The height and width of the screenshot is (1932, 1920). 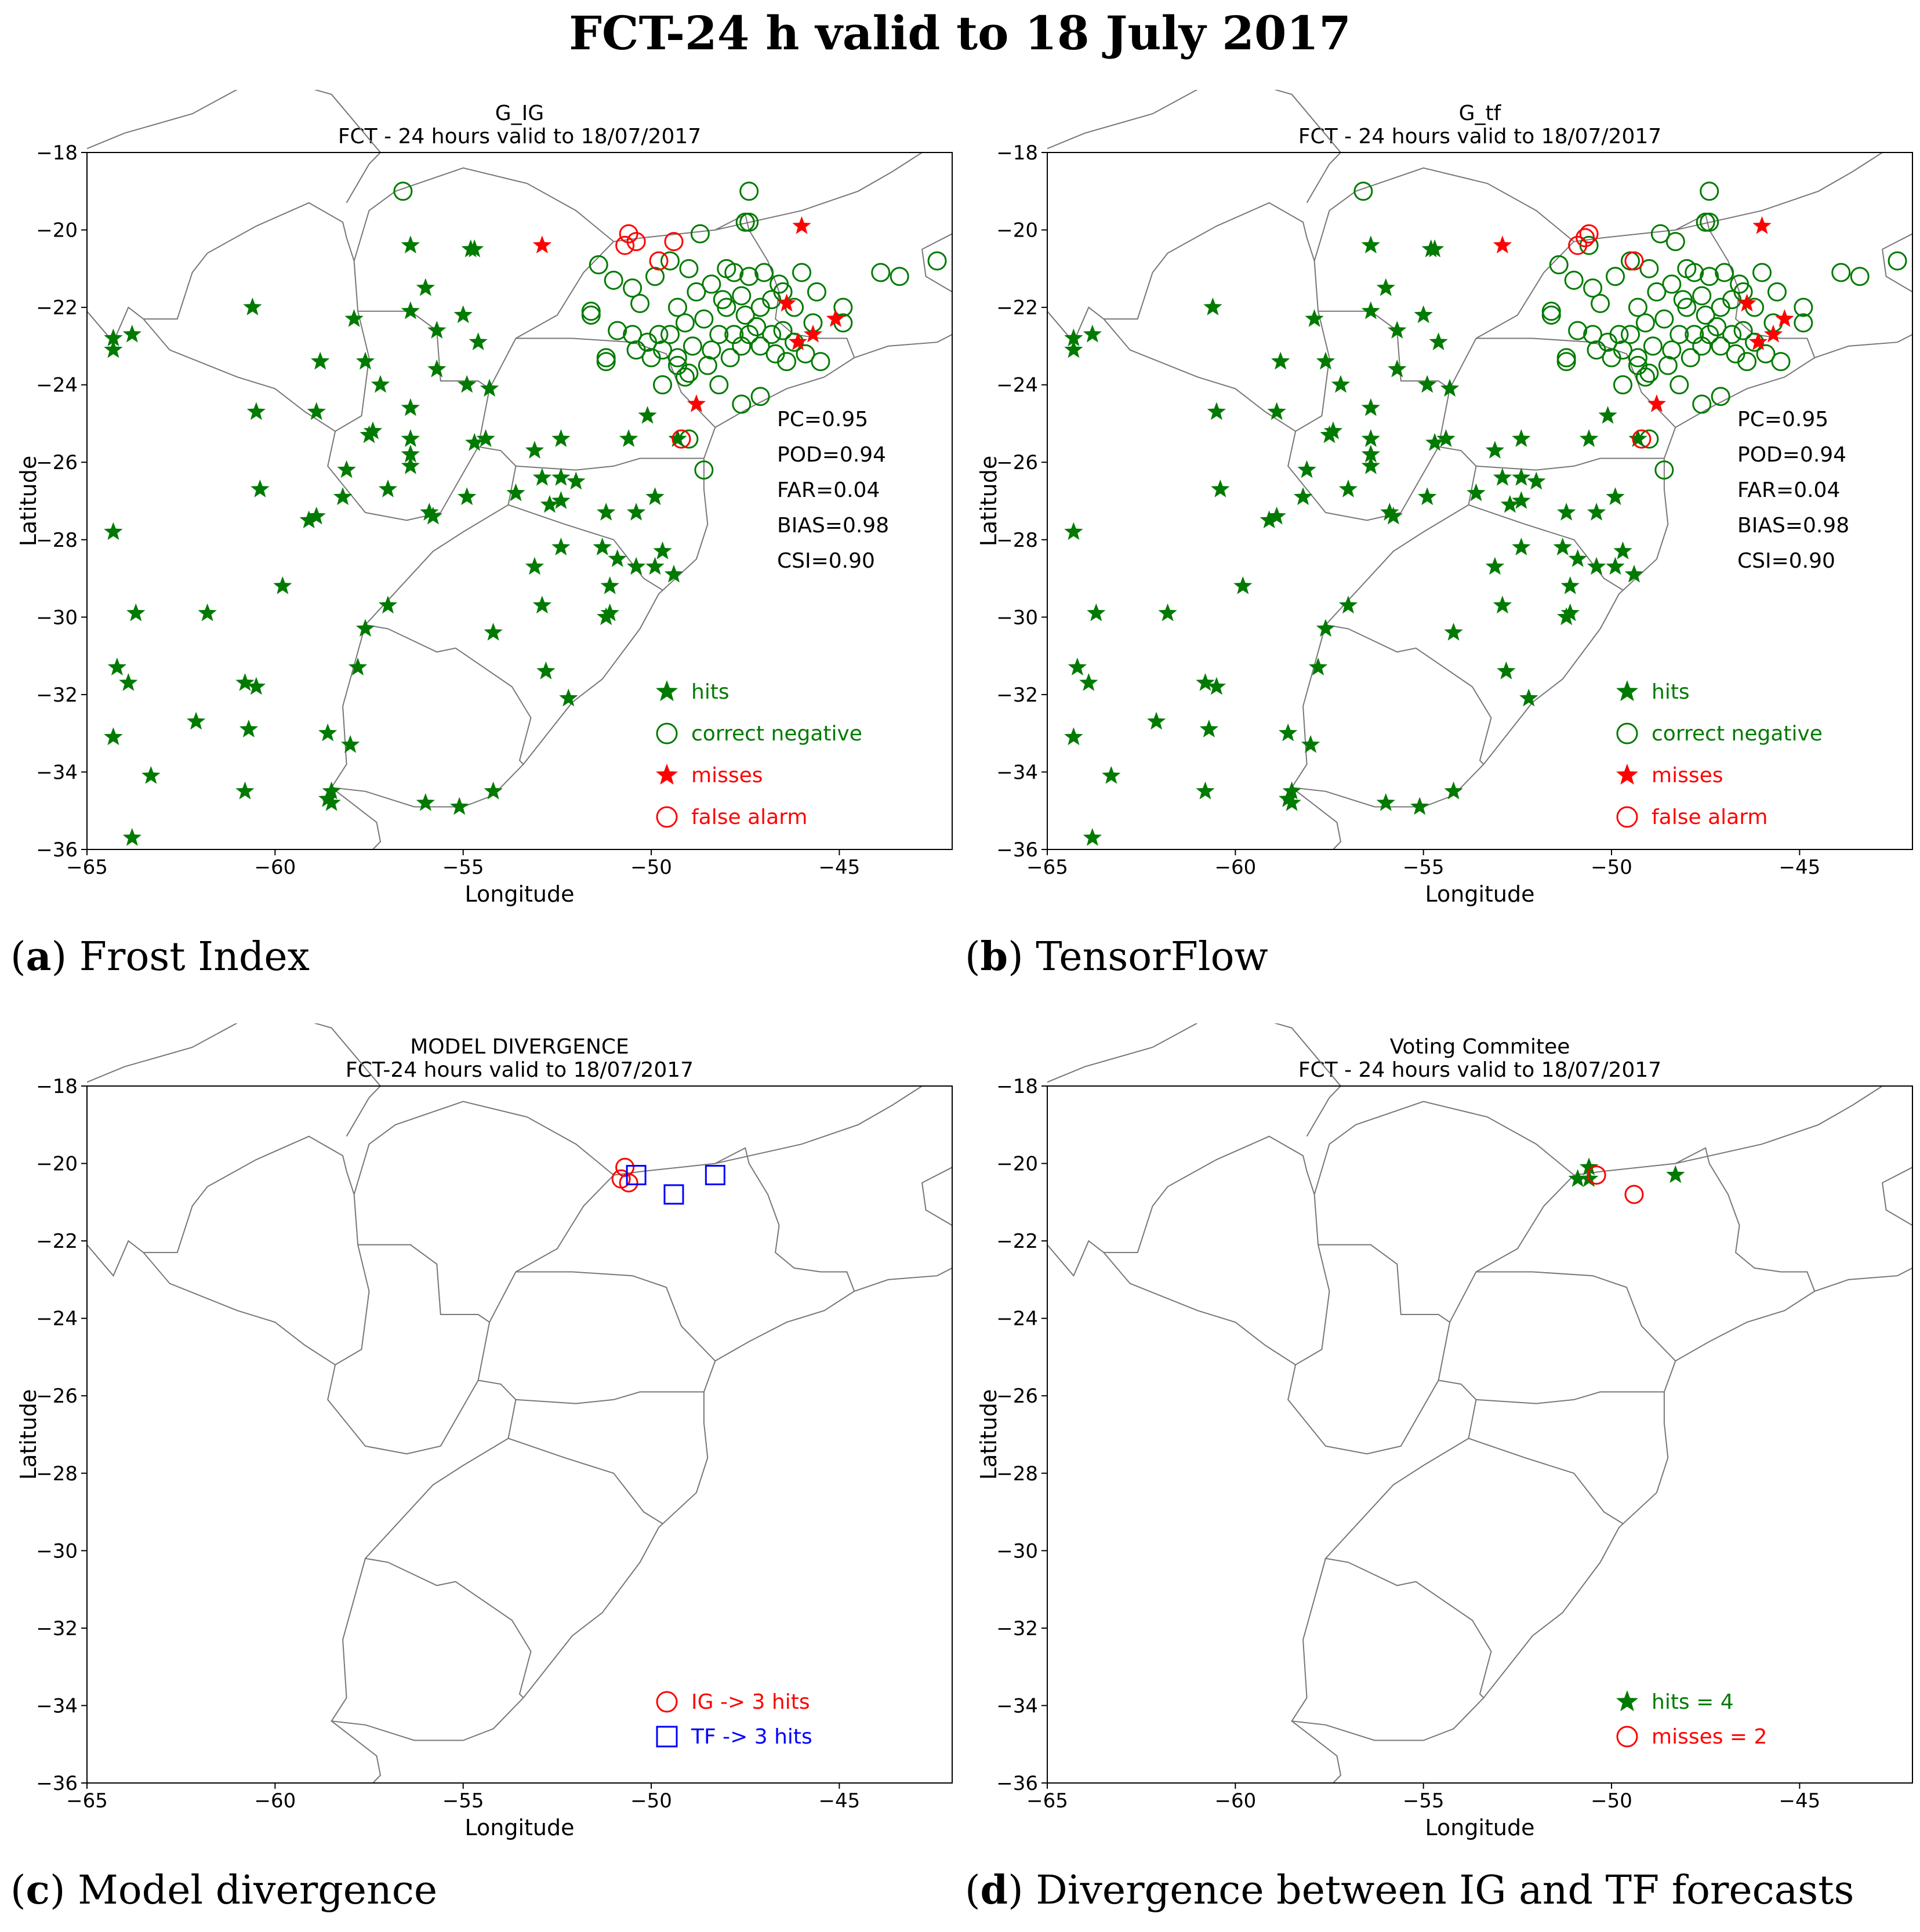 I want to click on caption-text: Model divergence, so click(x=258, y=1891).